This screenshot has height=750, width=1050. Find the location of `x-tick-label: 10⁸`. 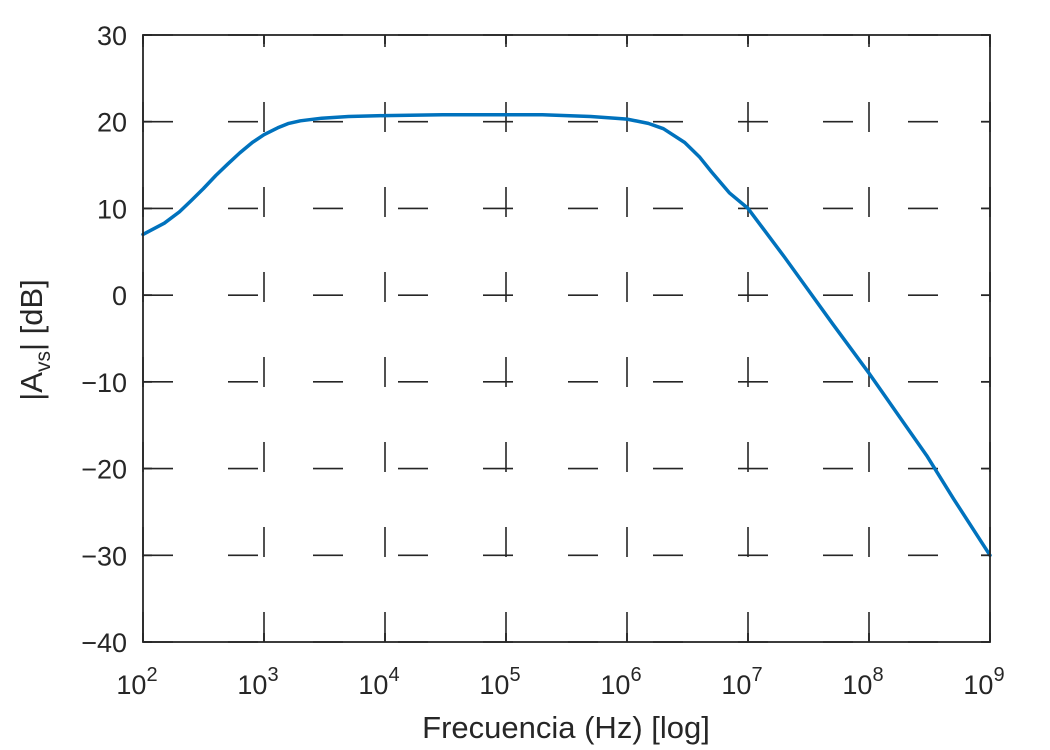

x-tick-label: 10⁸ is located at coordinates (862, 682).